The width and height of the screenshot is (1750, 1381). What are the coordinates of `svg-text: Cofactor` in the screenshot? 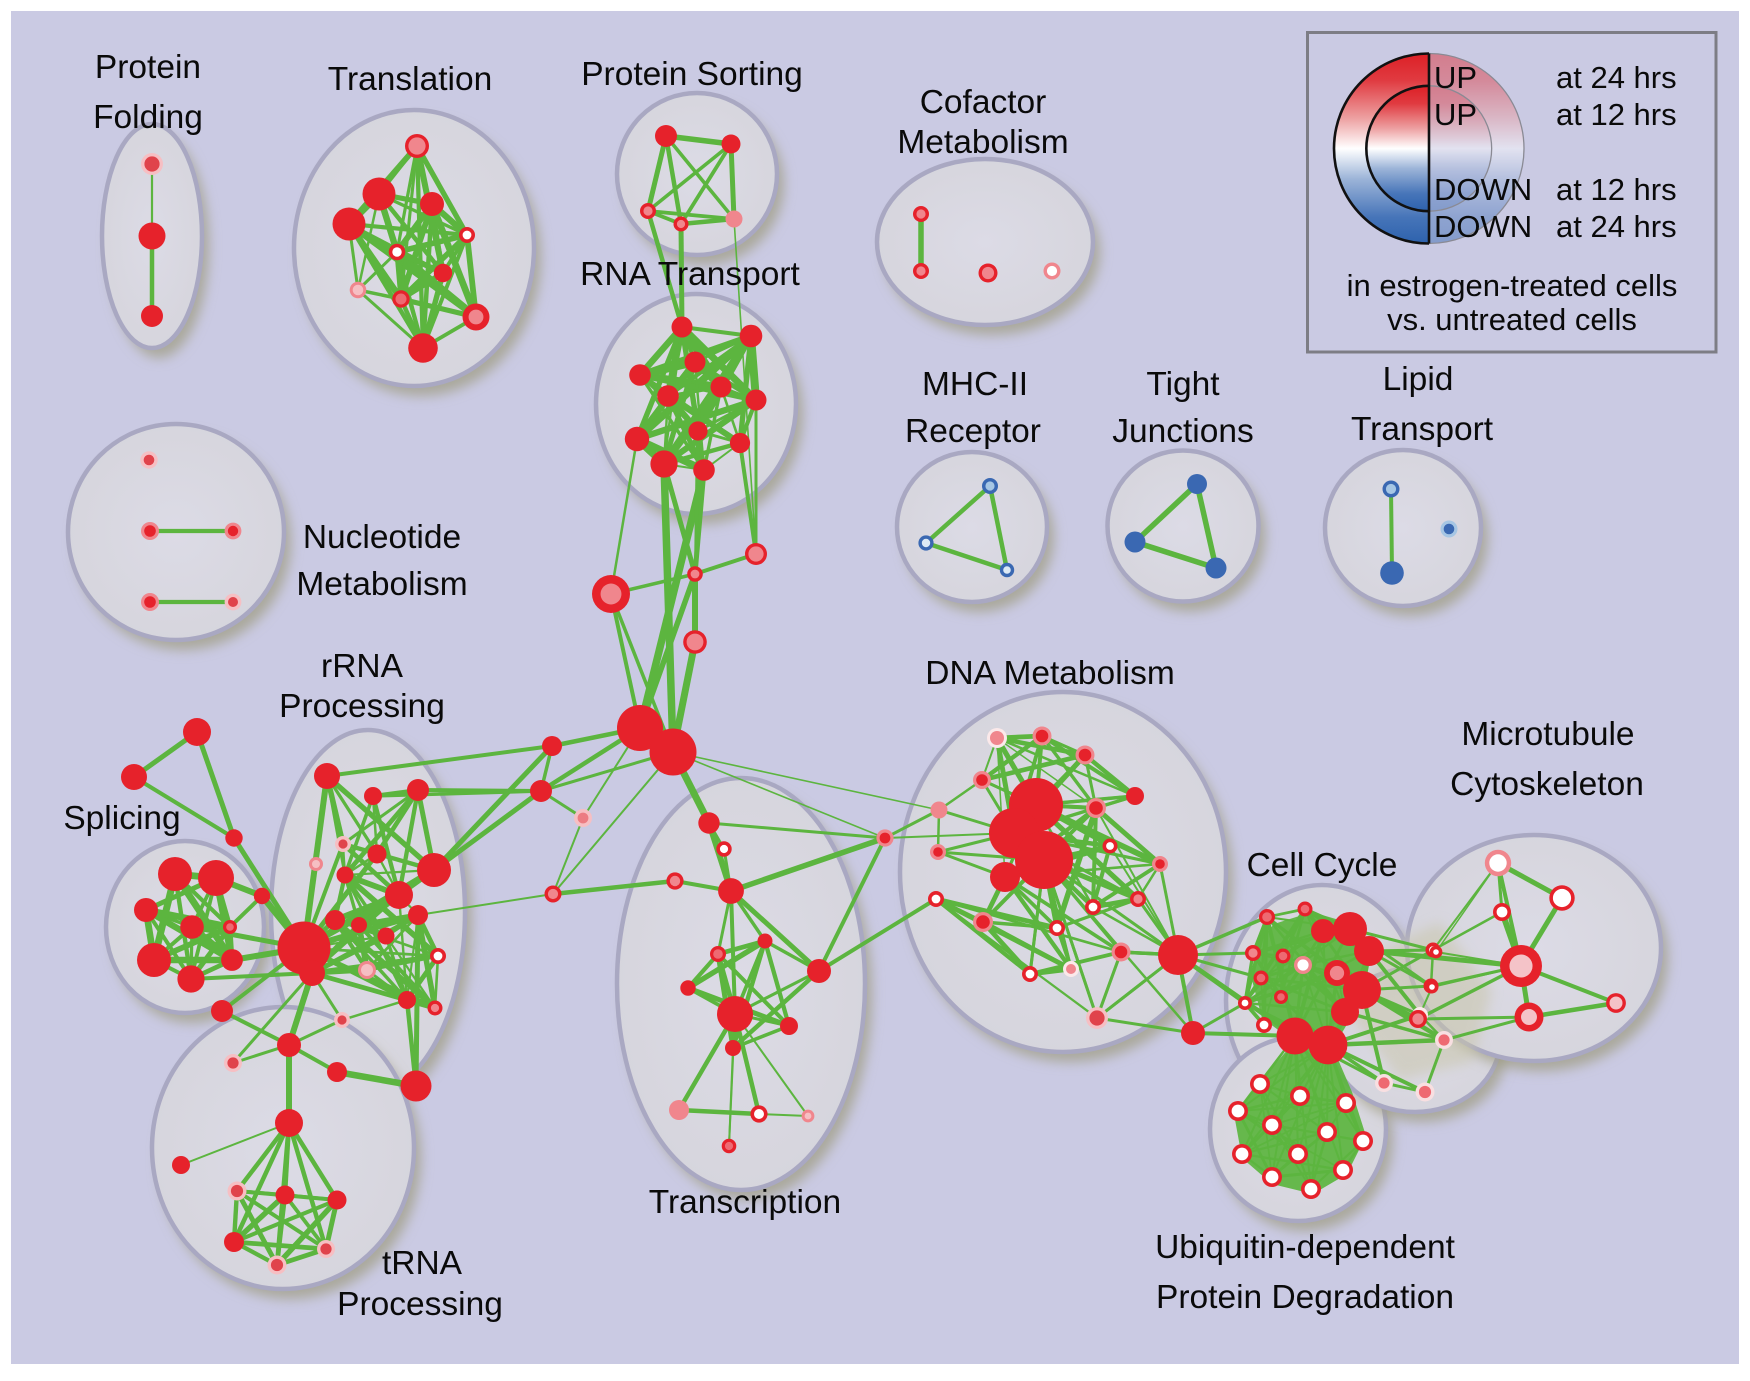 It's located at (983, 102).